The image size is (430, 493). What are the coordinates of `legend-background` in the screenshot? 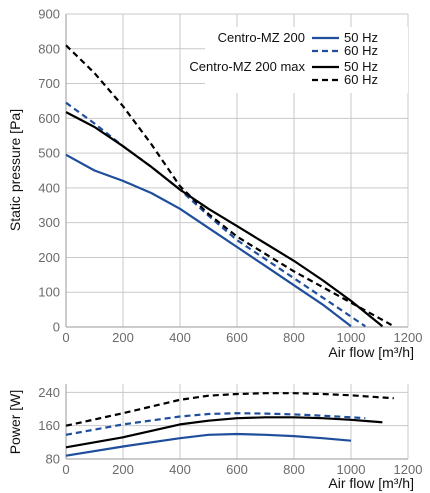 It's located at (306, 60).